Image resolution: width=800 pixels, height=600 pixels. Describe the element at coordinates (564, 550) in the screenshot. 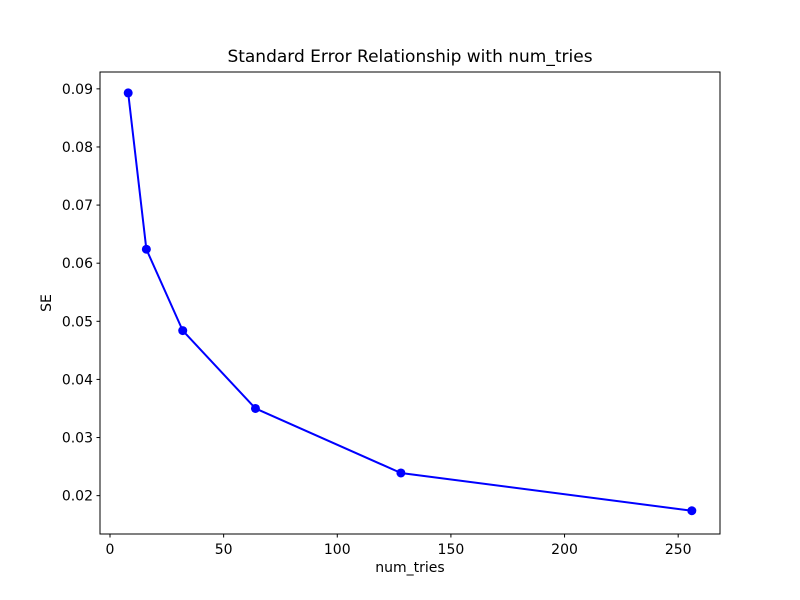

I see `x-tick-label: 200` at that location.